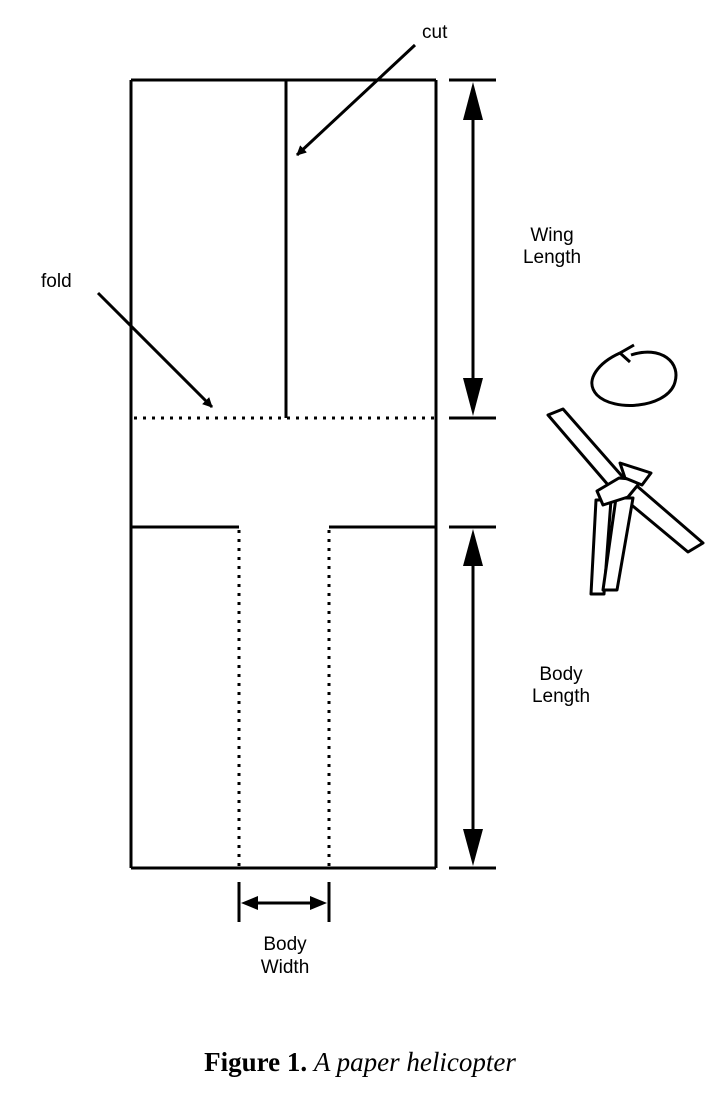 This screenshot has height=1099, width=720. What do you see at coordinates (285, 944) in the screenshot?
I see `body-width-label-line1: Body` at bounding box center [285, 944].